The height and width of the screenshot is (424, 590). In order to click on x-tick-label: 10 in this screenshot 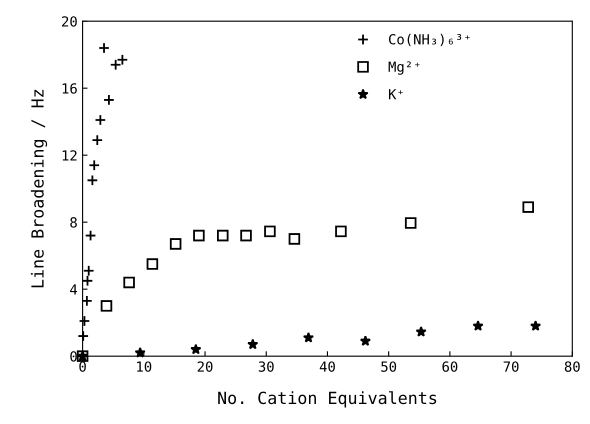, I will do `click(144, 366)`.